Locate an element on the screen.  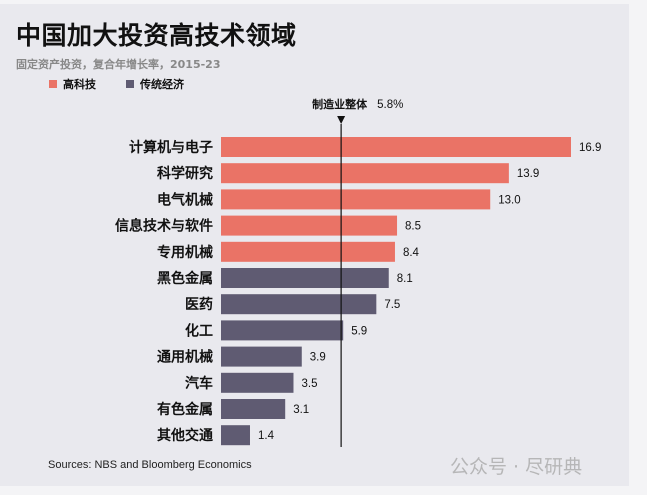
category-label: 专用机械 is located at coordinates (185, 252).